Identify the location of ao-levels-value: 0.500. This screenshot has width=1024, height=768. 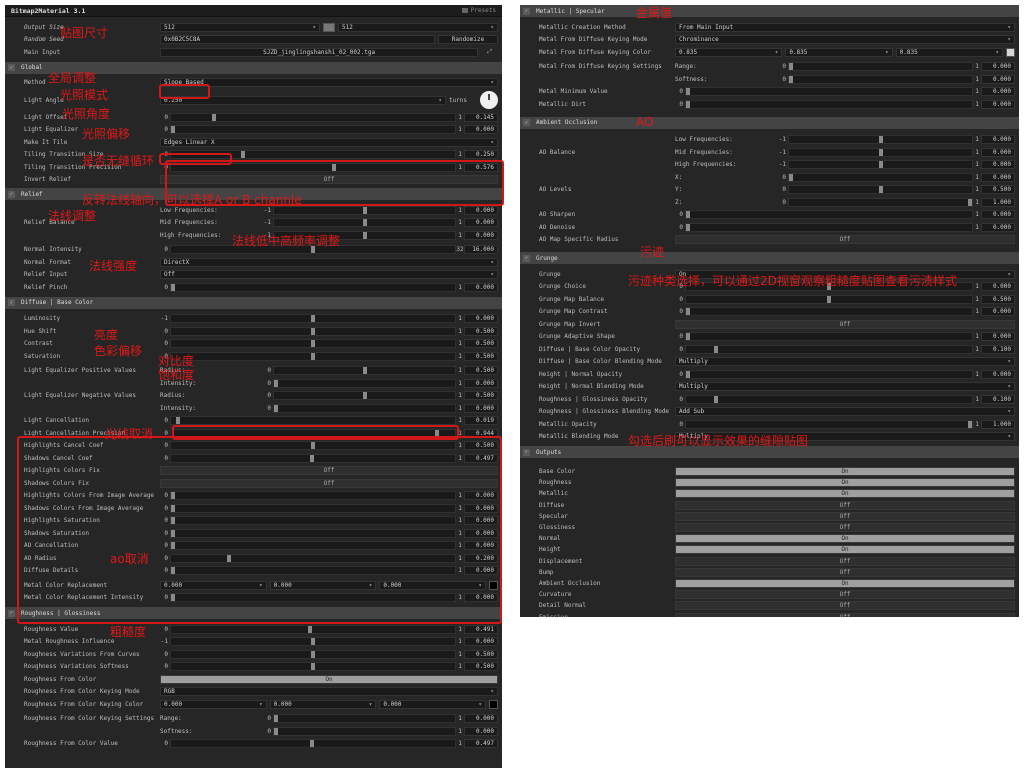
(998, 190).